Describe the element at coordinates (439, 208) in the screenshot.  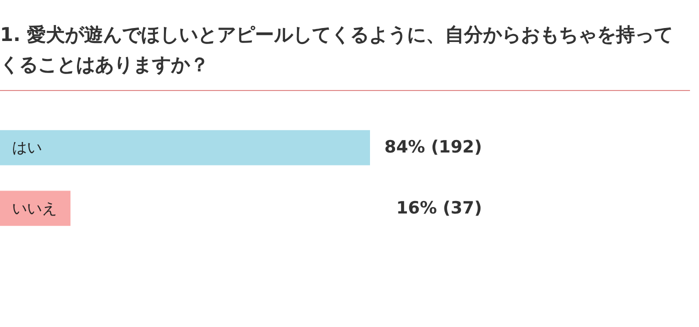
I see `data-label: 16% (37)` at that location.